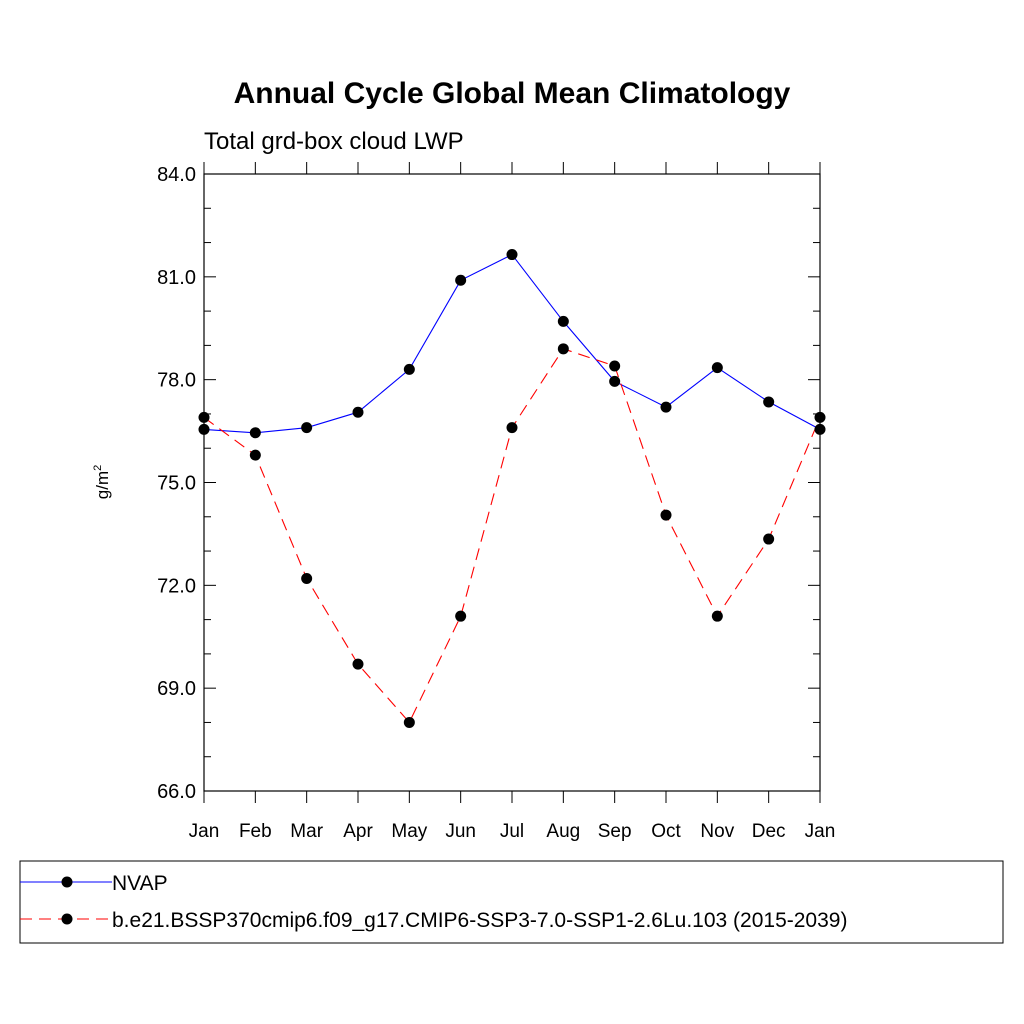 This screenshot has width=1024, height=1024. Describe the element at coordinates (358, 831) in the screenshot. I see `x-tick-label: Apr` at that location.